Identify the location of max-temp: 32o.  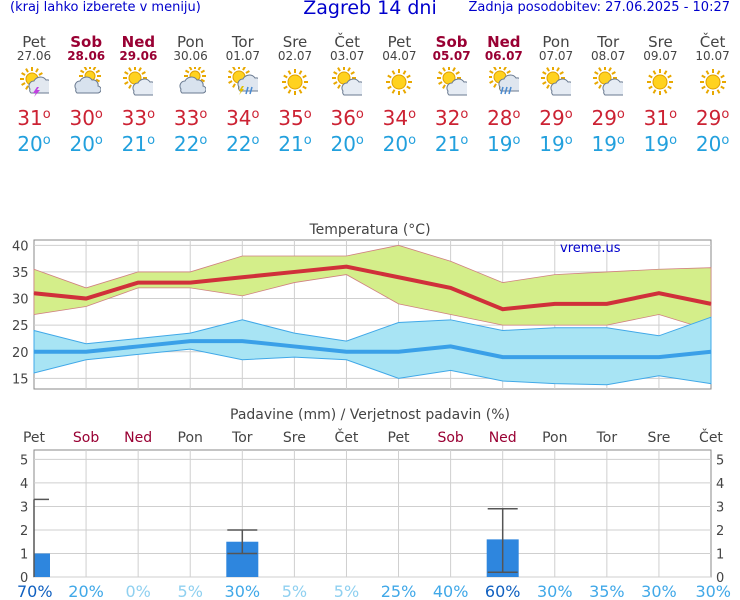
(451, 118).